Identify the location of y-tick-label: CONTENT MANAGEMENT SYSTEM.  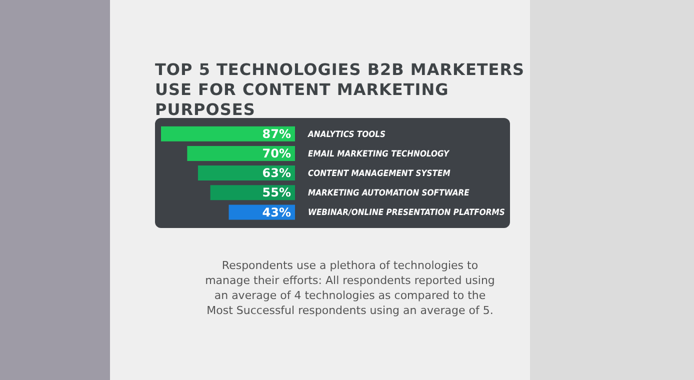
(379, 174).